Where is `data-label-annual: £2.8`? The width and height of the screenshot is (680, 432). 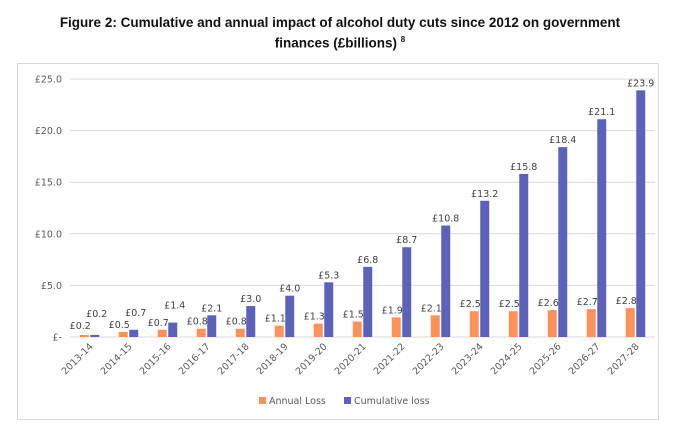
data-label-annual: £2.8 is located at coordinates (626, 301).